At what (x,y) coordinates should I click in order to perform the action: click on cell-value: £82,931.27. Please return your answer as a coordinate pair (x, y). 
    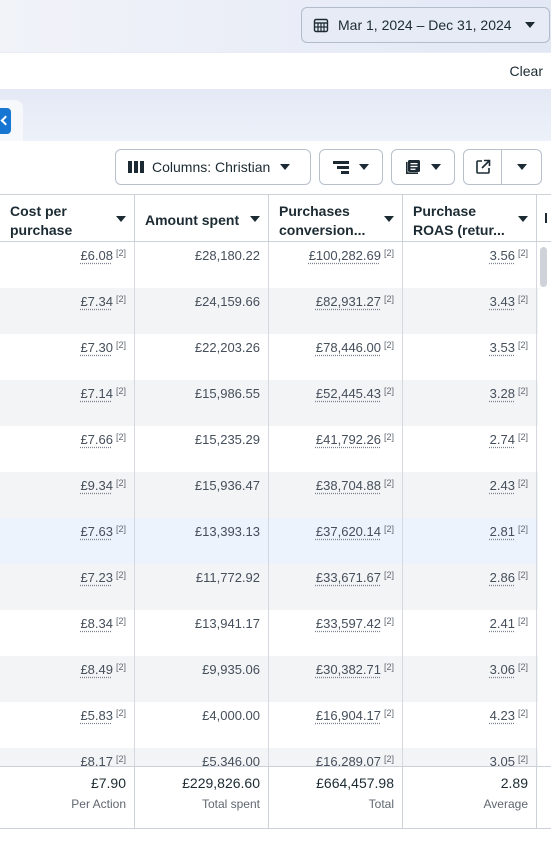
    Looking at the image, I should click on (348, 301).